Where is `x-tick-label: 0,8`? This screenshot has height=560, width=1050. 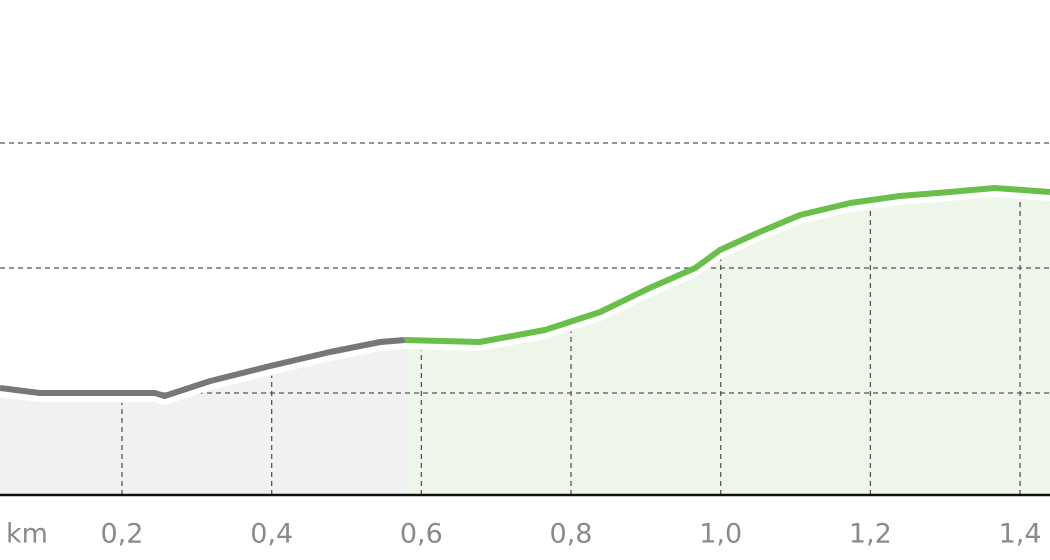 x-tick-label: 0,8 is located at coordinates (571, 534).